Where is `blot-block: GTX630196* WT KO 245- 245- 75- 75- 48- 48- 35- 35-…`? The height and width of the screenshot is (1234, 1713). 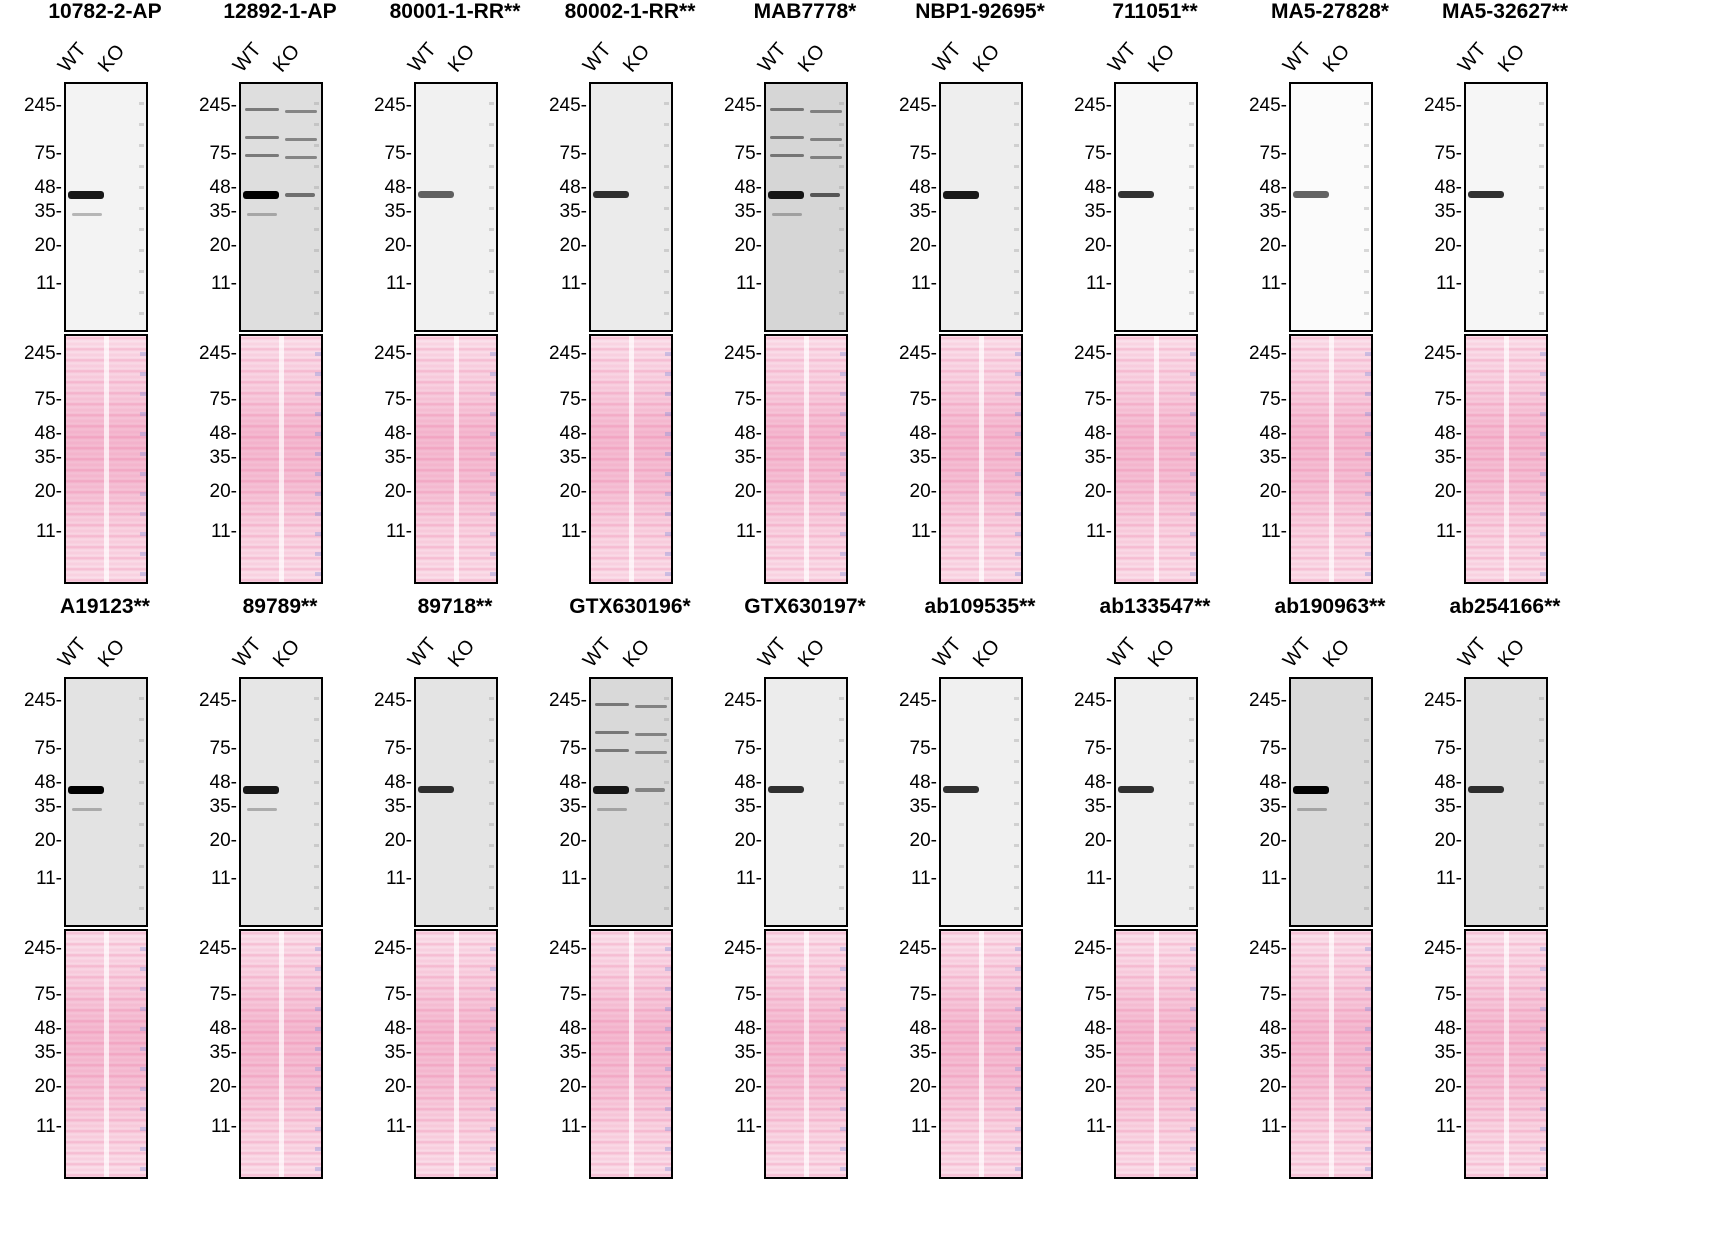 blot-block: GTX630196* WT KO 245- 245- 75- 75- 48- 48- 35- 35-… is located at coordinates (630, 895).